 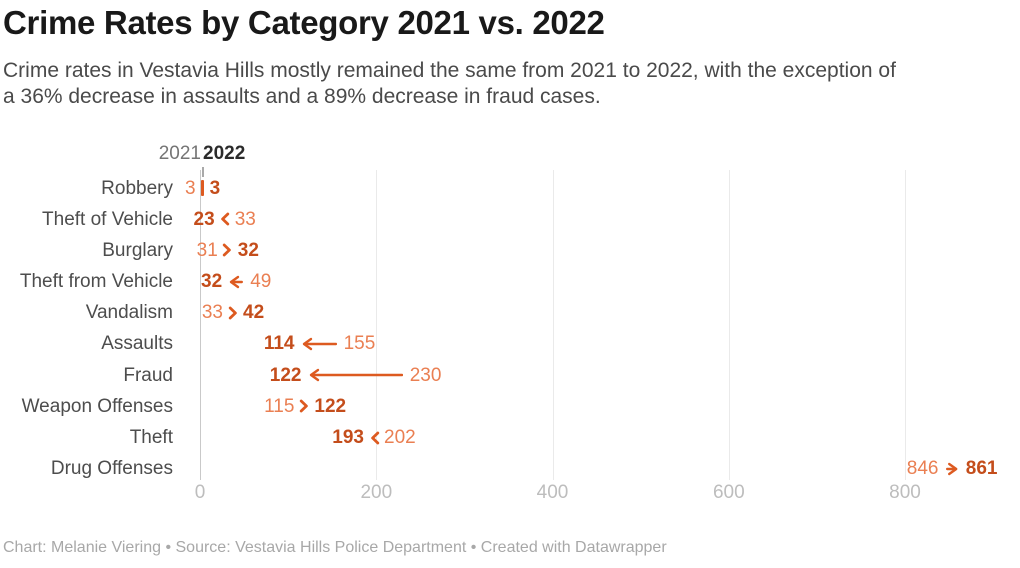 I want to click on category-label: Weapon Offenses, so click(x=97, y=406).